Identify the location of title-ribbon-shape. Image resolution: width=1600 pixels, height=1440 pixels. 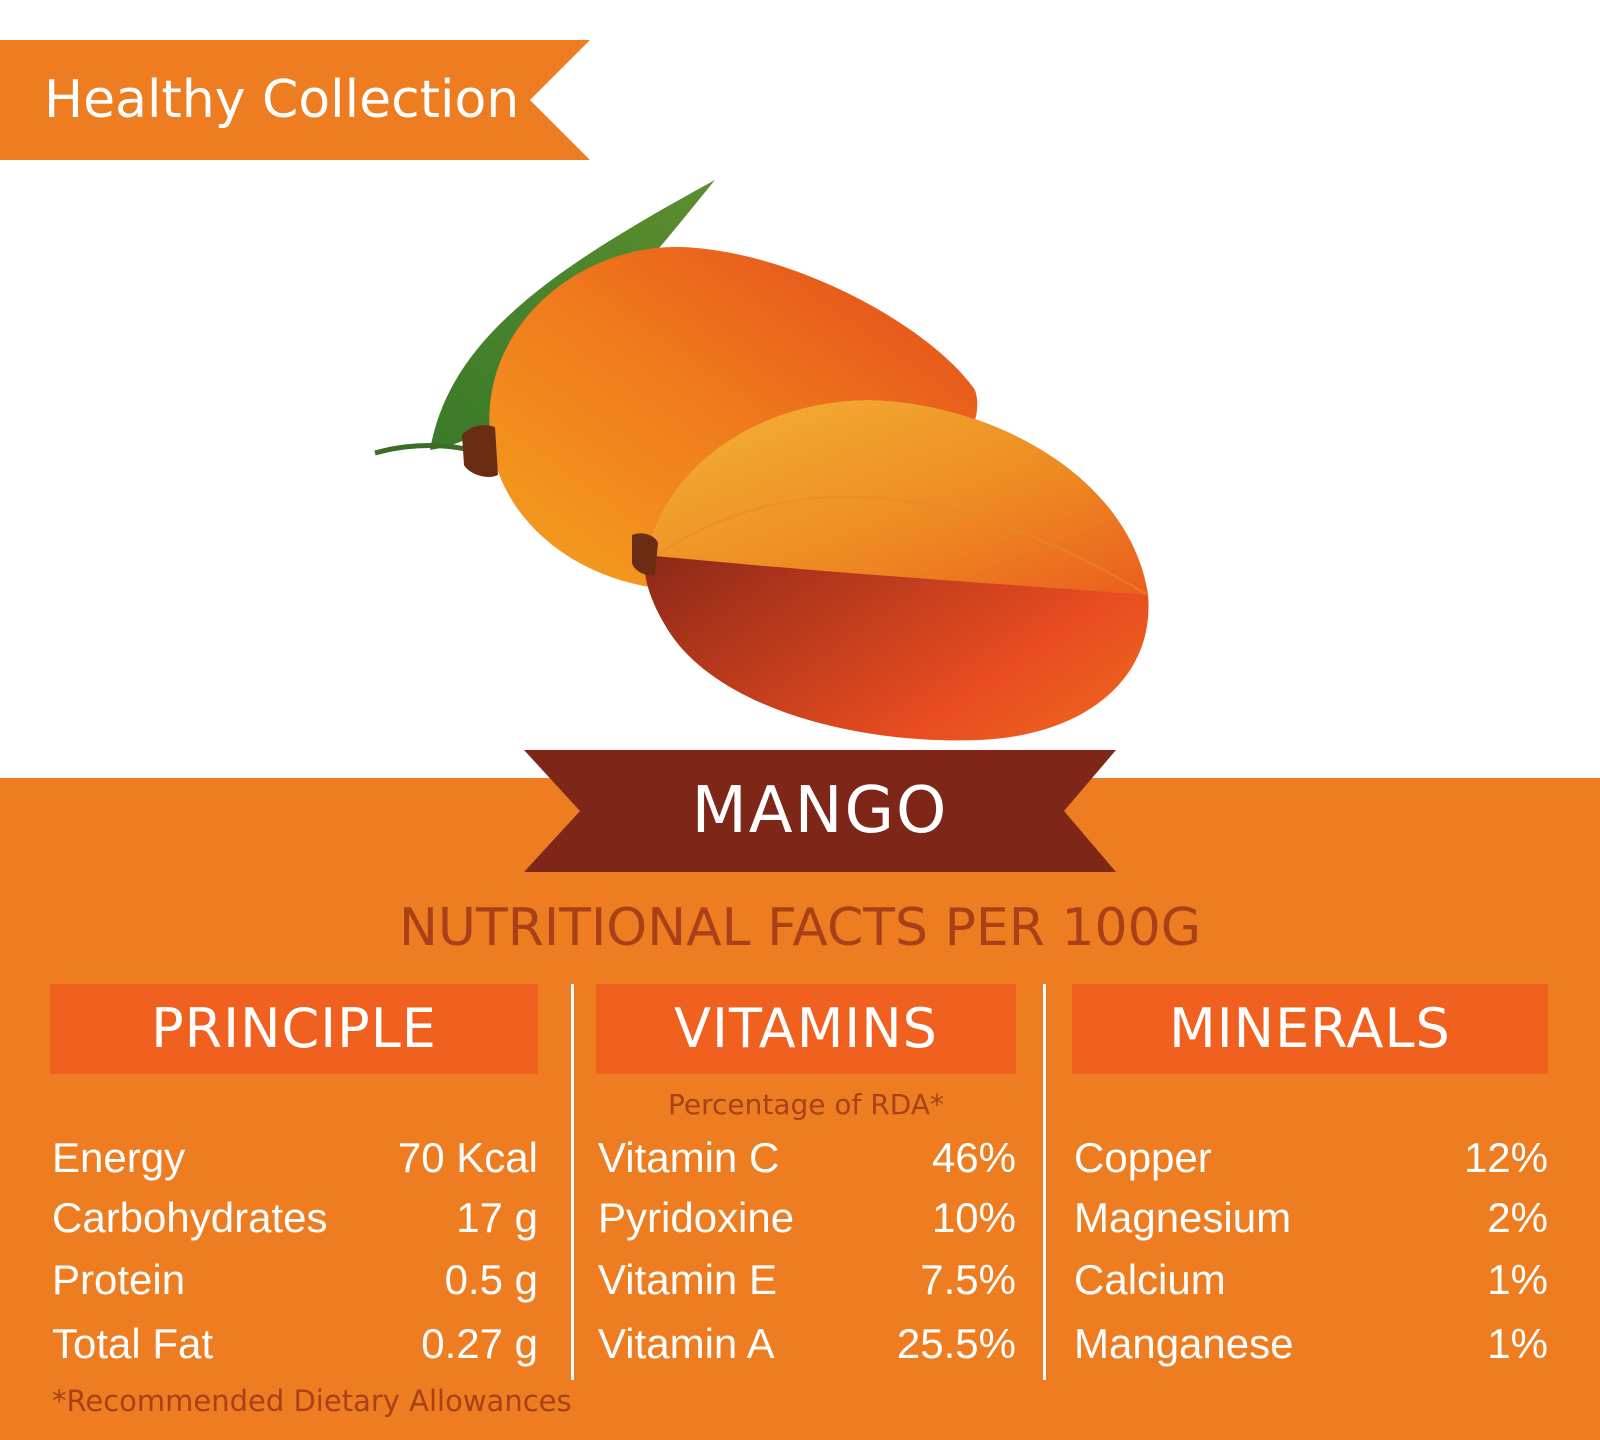
(820, 811).